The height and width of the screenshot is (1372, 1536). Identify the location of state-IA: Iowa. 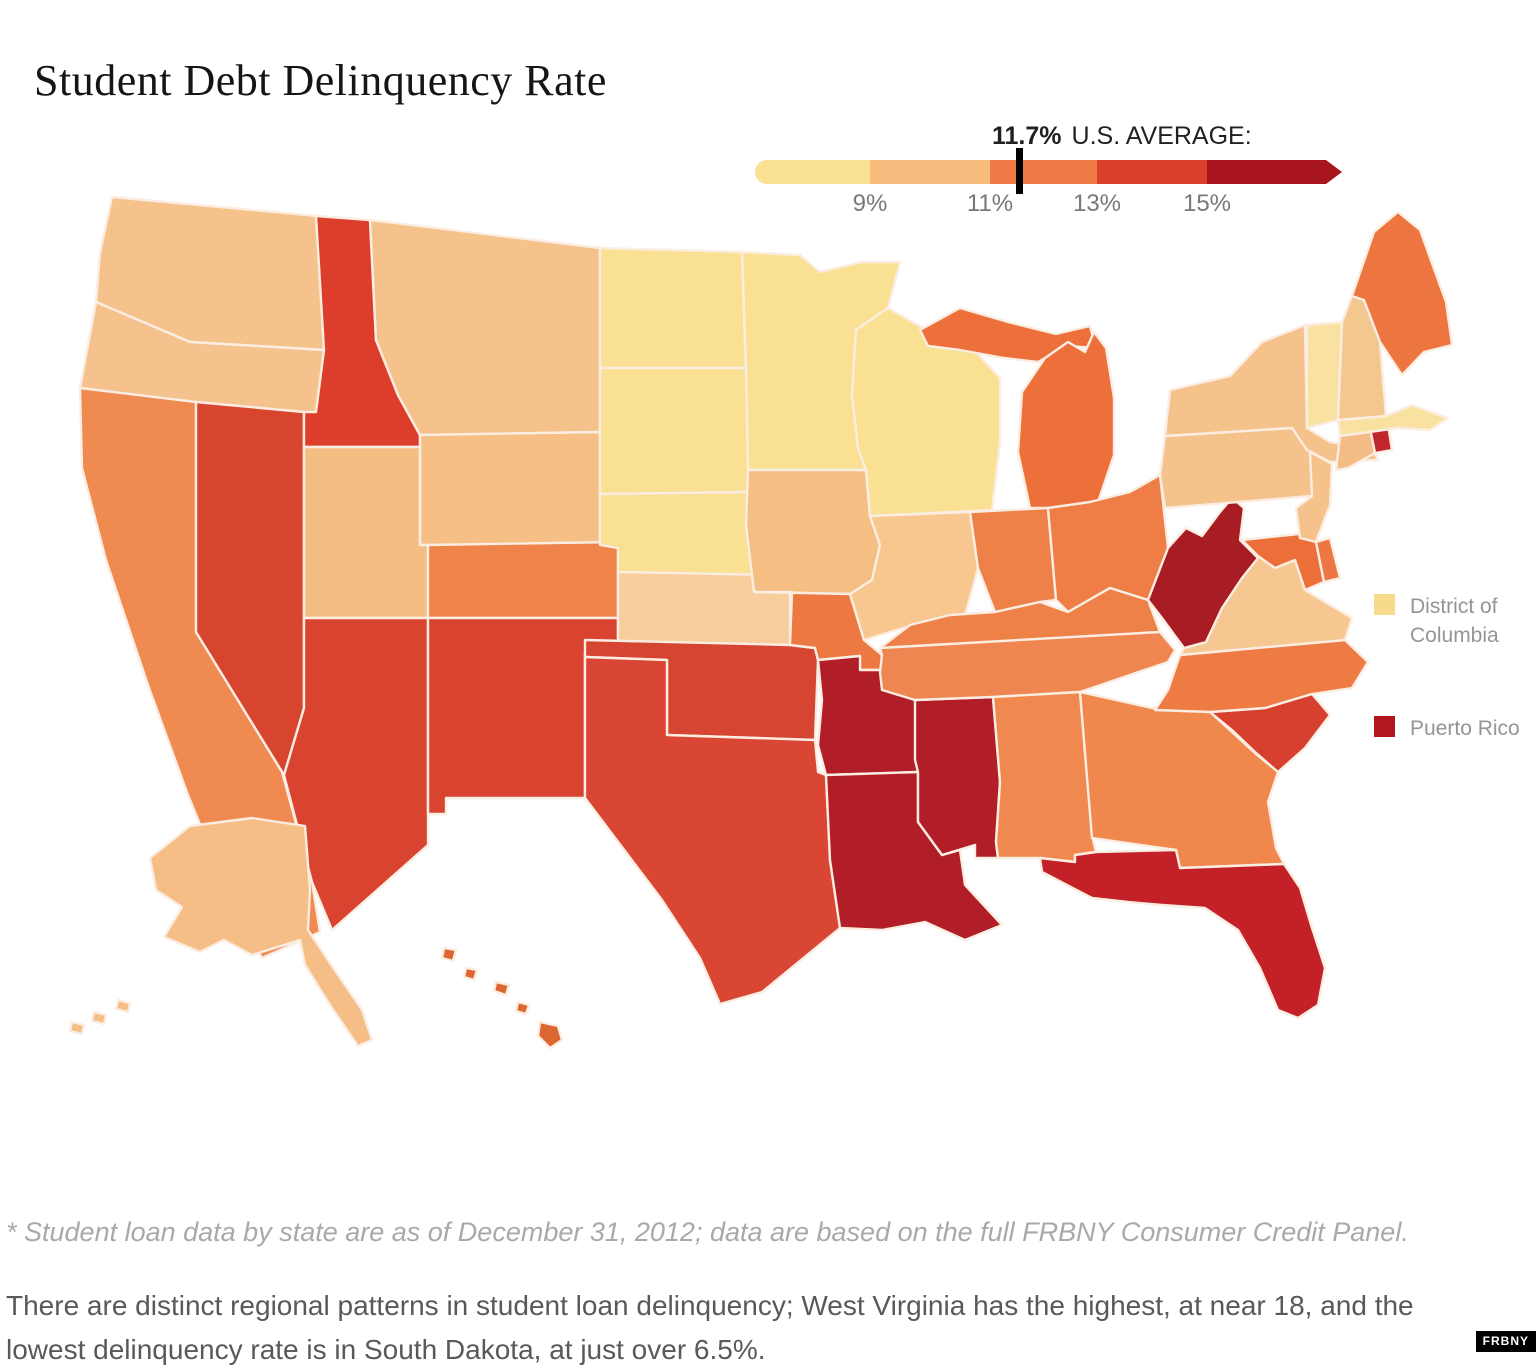
(813, 532).